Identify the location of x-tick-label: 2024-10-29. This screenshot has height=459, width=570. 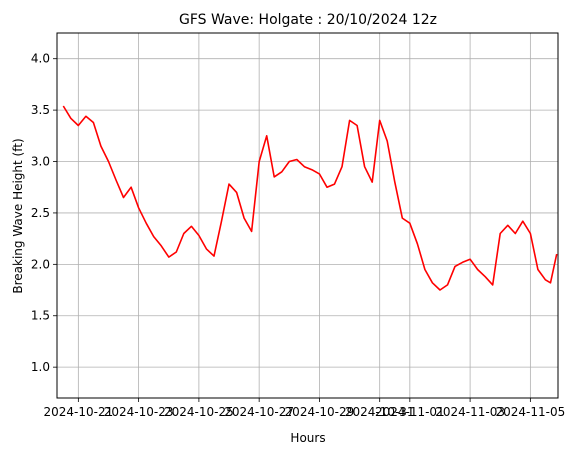
(320, 412).